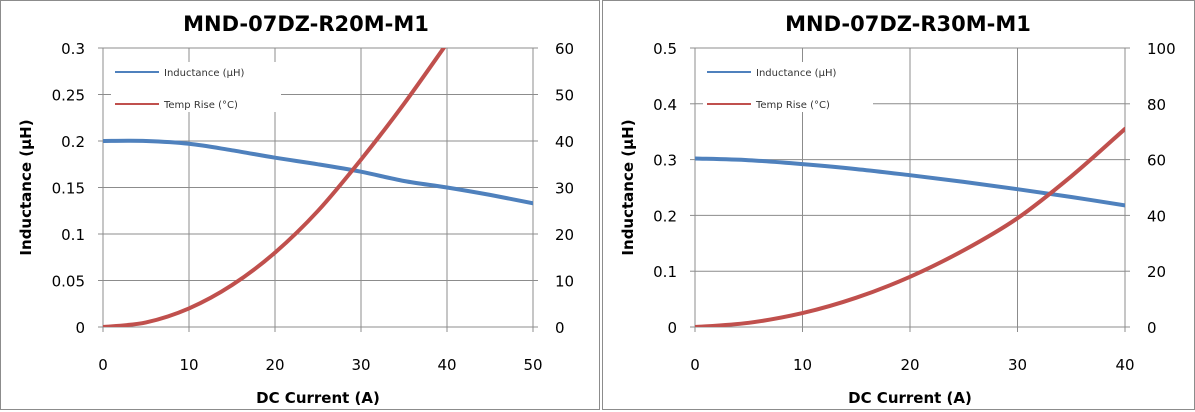  I want to click on y-tick-label: 0.25, so click(68, 96).